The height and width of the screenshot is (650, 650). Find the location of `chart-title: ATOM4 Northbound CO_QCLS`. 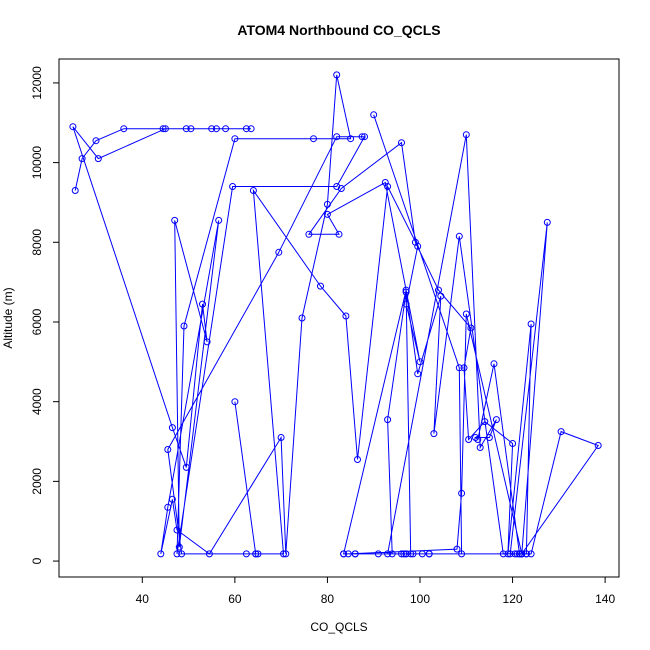

chart-title: ATOM4 Northbound CO_QCLS is located at coordinates (338, 30).